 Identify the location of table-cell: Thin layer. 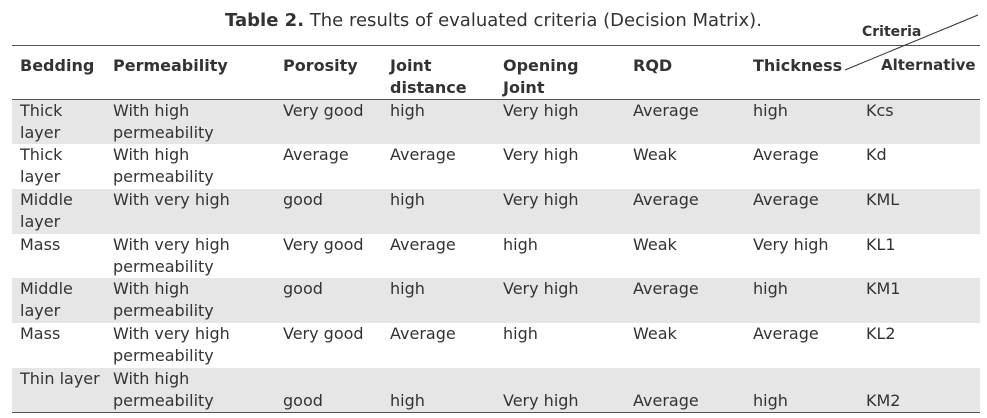
(58, 390).